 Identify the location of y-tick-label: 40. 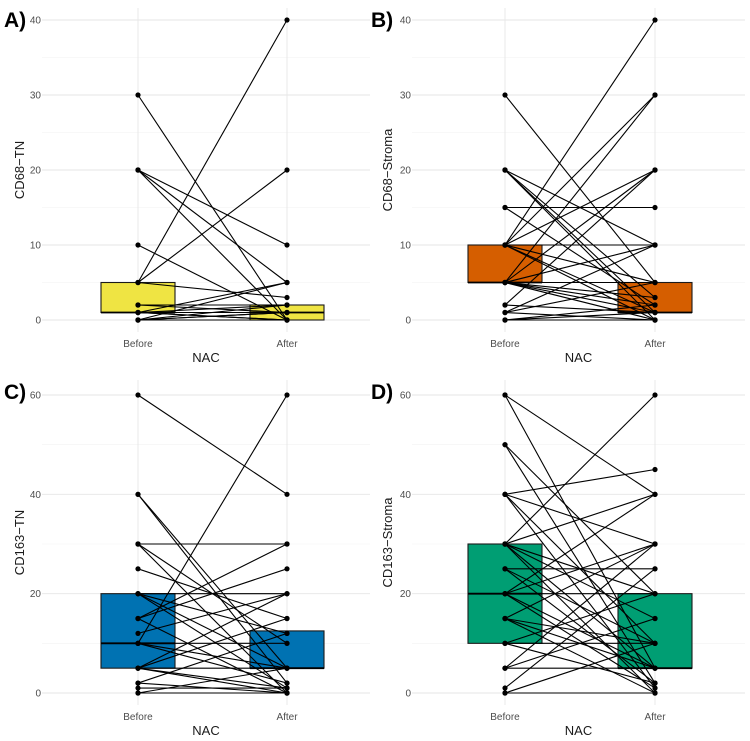
(36, 495).